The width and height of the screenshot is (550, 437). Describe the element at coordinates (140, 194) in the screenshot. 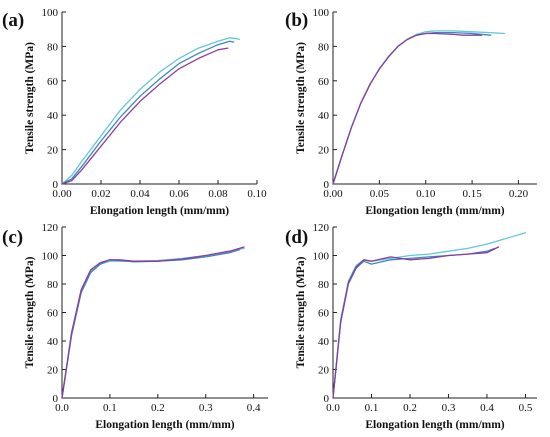

I see `x-tick-label: 0.04` at that location.